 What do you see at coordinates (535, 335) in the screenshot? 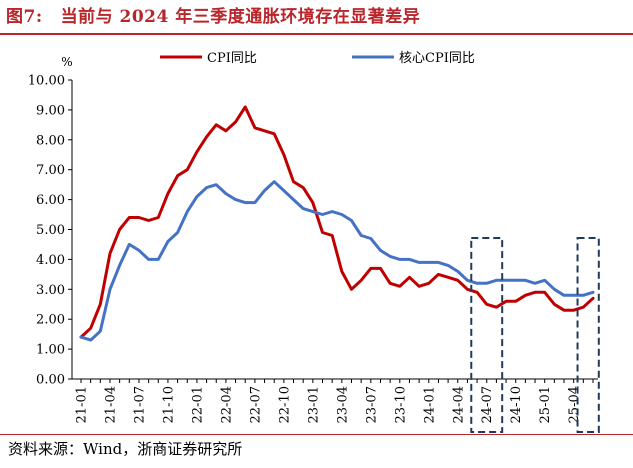
I see `highlight-boxes` at bounding box center [535, 335].